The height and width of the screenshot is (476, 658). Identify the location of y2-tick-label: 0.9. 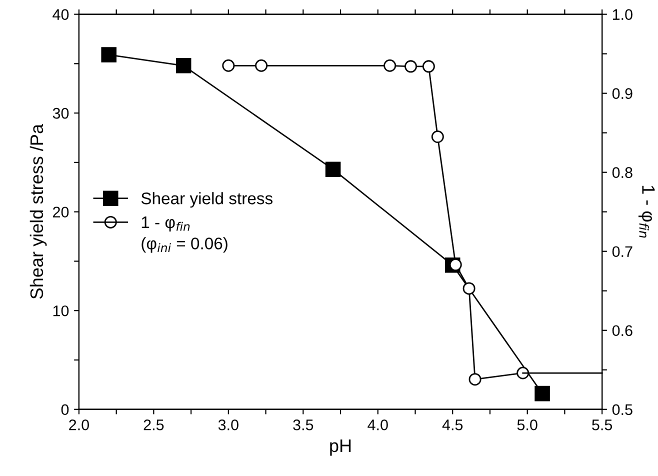
(622, 93).